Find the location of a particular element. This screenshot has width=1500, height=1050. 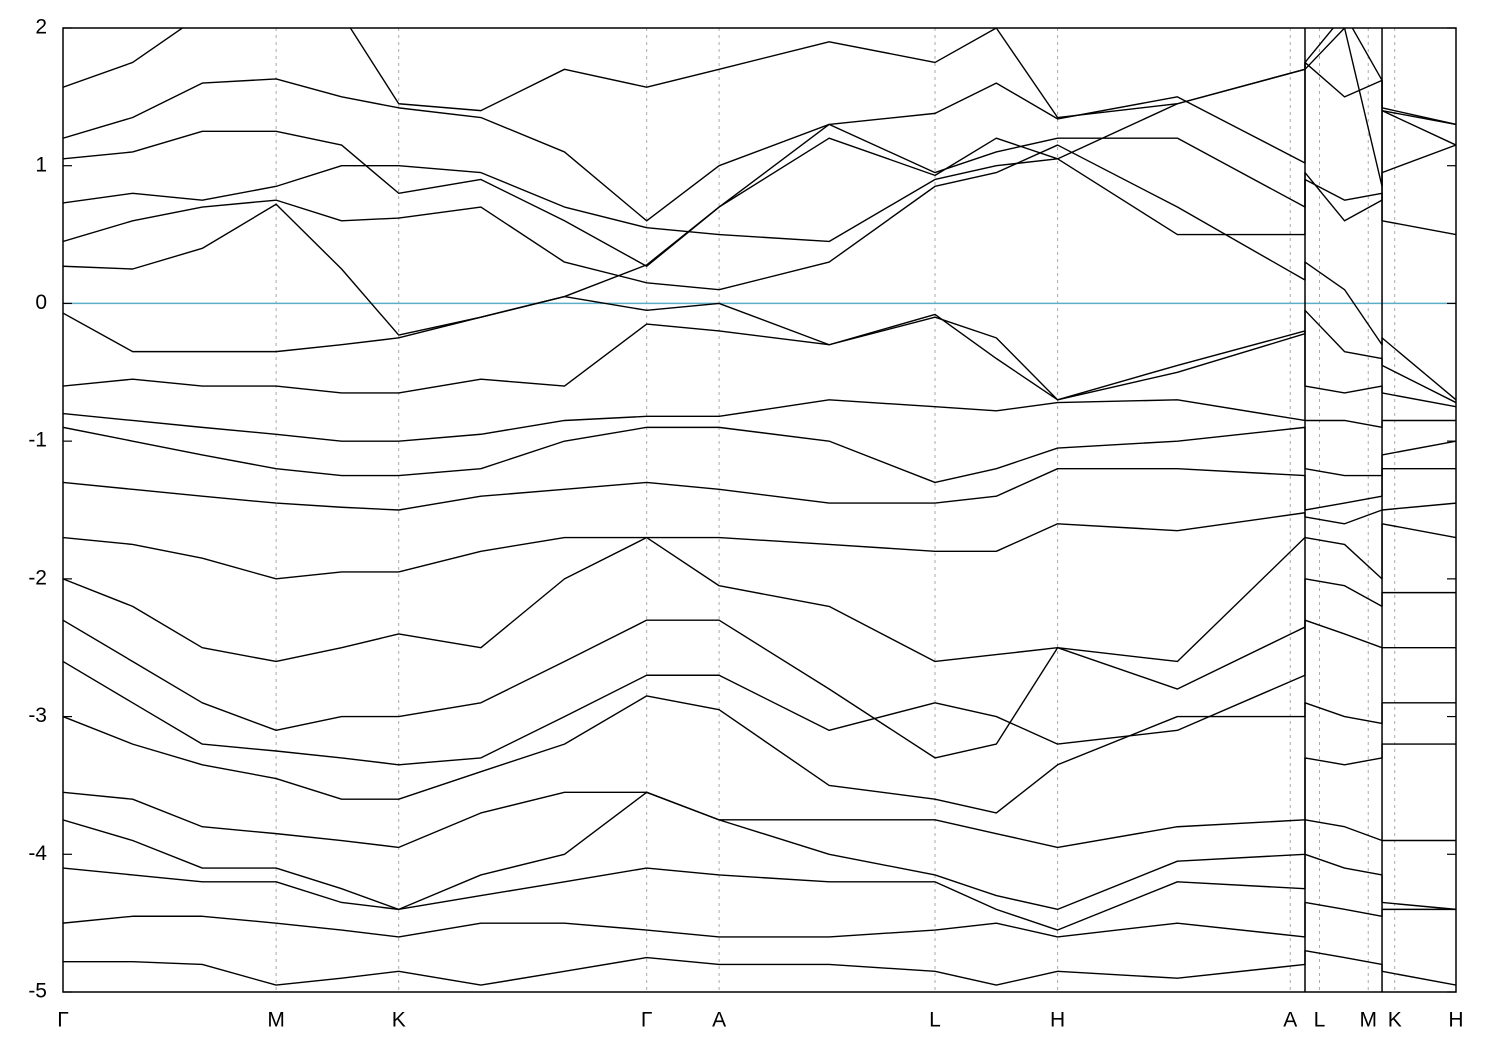

y-tick-label: 0 is located at coordinates (41, 302).